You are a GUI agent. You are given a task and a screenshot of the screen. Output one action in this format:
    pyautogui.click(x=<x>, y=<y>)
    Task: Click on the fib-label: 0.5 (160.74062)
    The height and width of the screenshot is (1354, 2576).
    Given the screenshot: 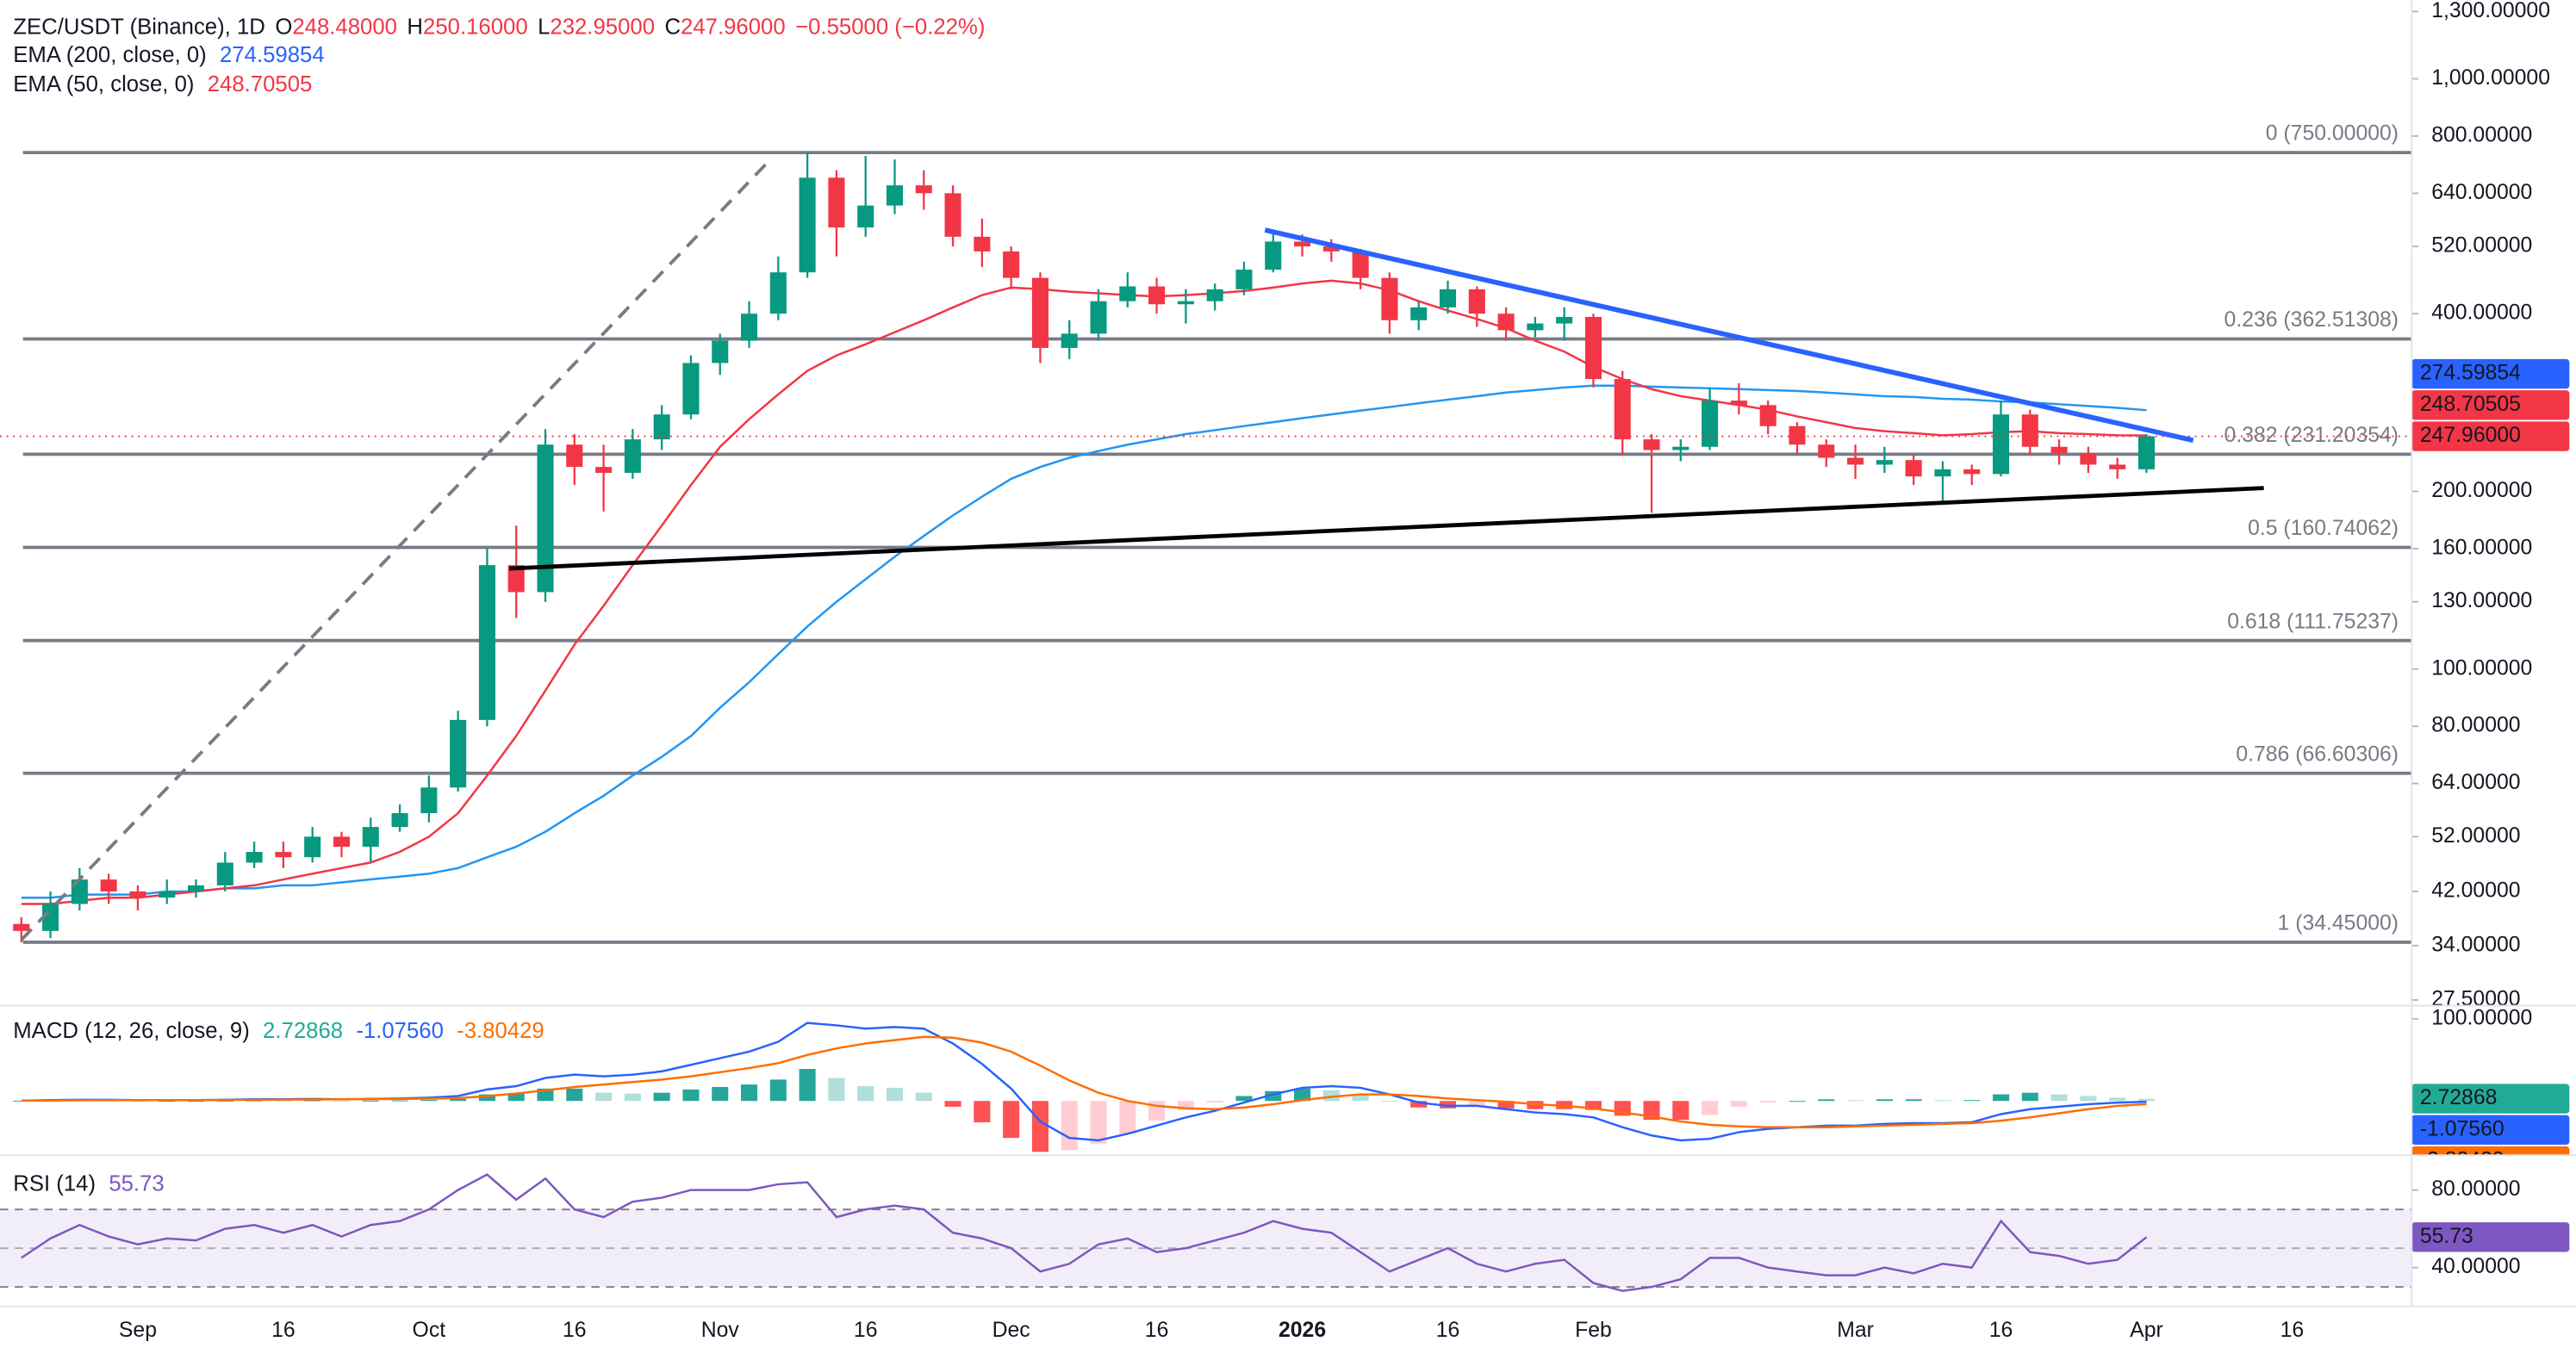 What is the action you would take?
    pyautogui.click(x=2324, y=528)
    